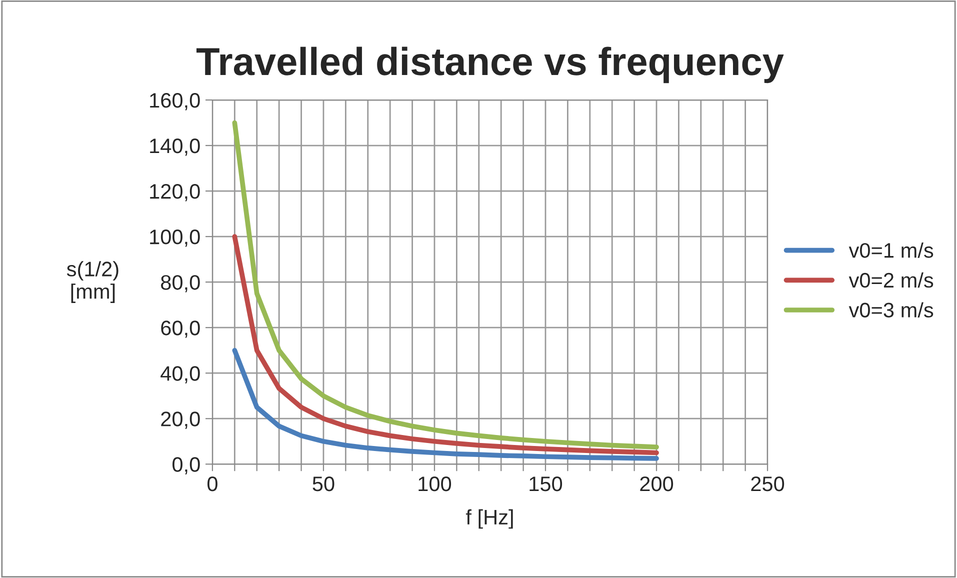  What do you see at coordinates (323, 484) in the screenshot?
I see `x-tick-label: 50` at bounding box center [323, 484].